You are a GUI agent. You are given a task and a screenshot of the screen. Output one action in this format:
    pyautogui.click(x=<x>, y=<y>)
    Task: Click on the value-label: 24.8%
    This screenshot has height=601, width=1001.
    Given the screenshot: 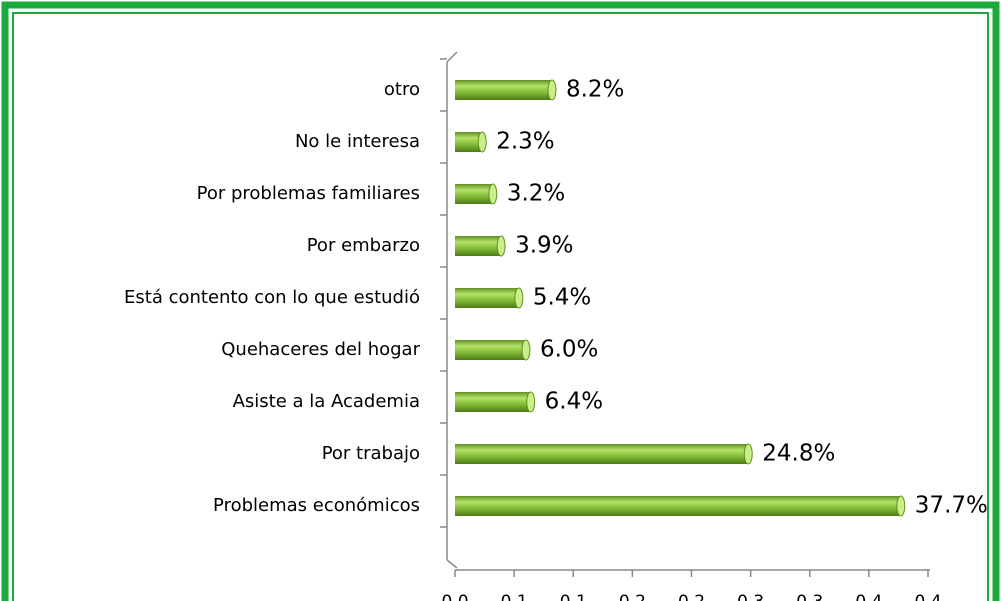 What is the action you would take?
    pyautogui.click(x=798, y=454)
    